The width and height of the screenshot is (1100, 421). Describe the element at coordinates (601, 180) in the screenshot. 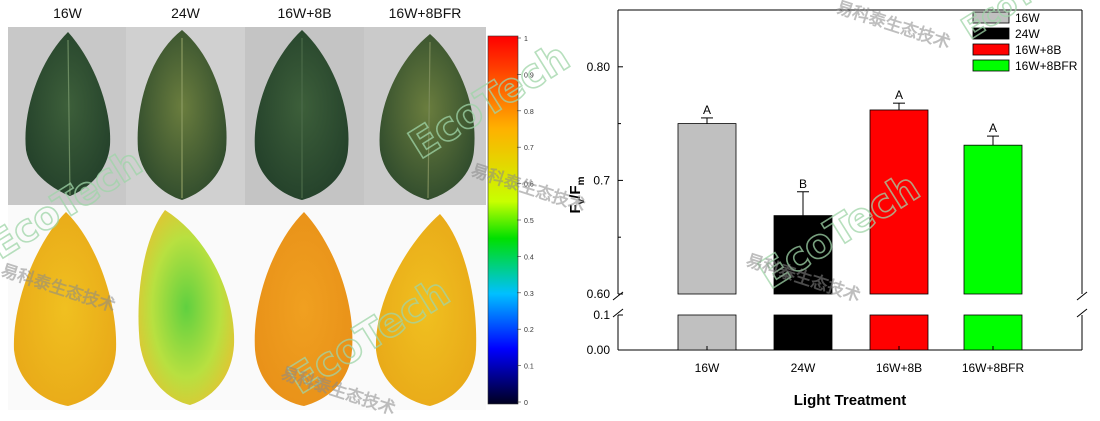

I see `y-tick-label: 0.7` at that location.